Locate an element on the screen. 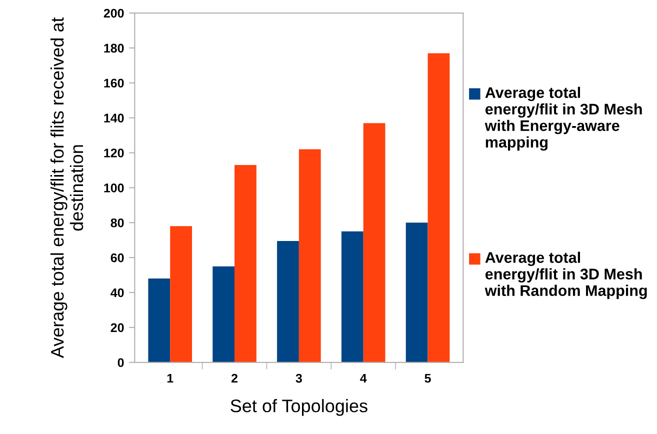  y-tick-label: 120 is located at coordinates (114, 153).